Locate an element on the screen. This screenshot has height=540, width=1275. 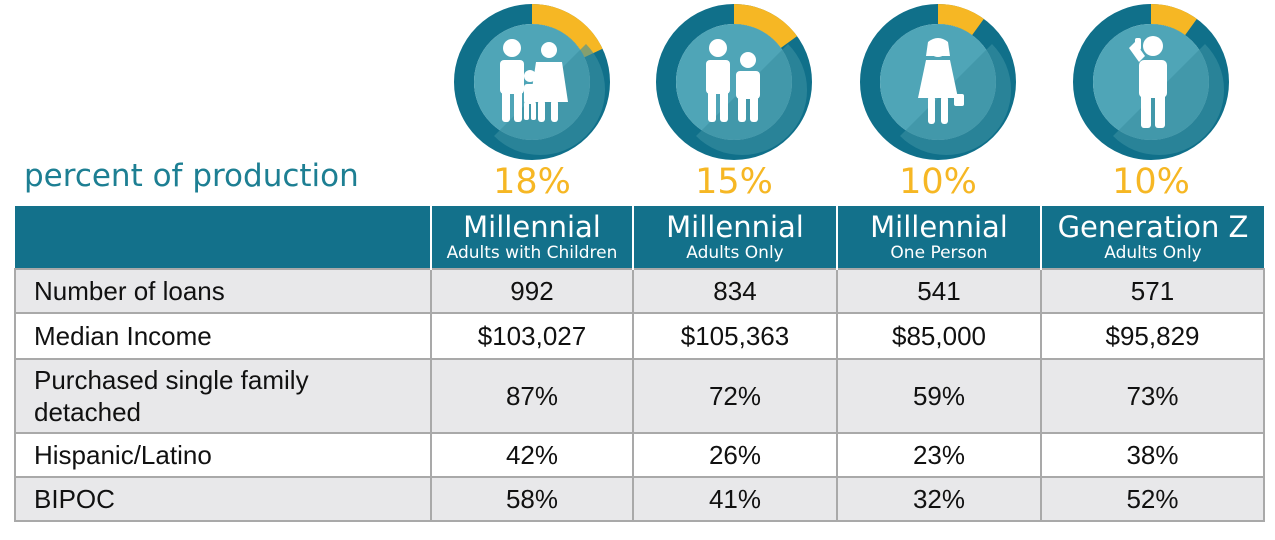
row-label: Number of loans is located at coordinates (223, 291).